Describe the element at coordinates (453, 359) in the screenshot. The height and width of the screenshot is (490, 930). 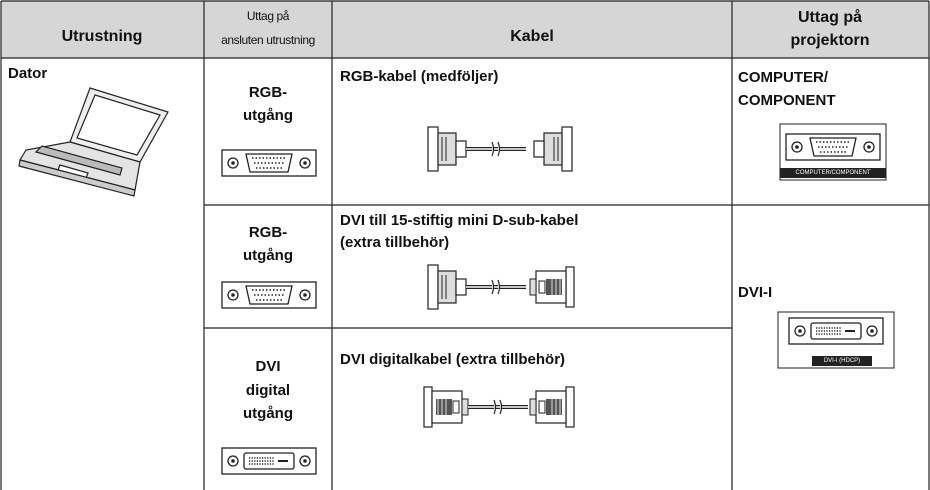
I see `cable: DVI digitalkabel (extra tillbehör)` at that location.